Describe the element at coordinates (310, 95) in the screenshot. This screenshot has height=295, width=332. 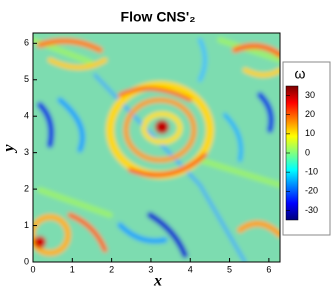
I see `colorbar-tick-label: 30` at that location.